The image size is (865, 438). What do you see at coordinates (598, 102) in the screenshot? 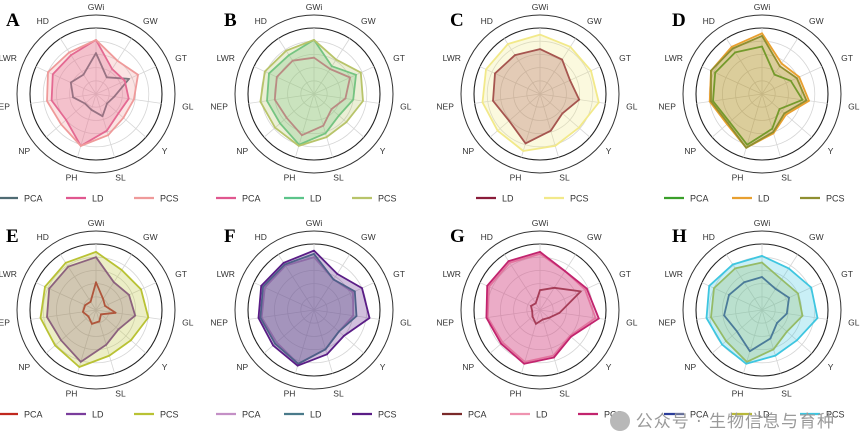
I see `point-pcs-gl` at bounding box center [598, 102].